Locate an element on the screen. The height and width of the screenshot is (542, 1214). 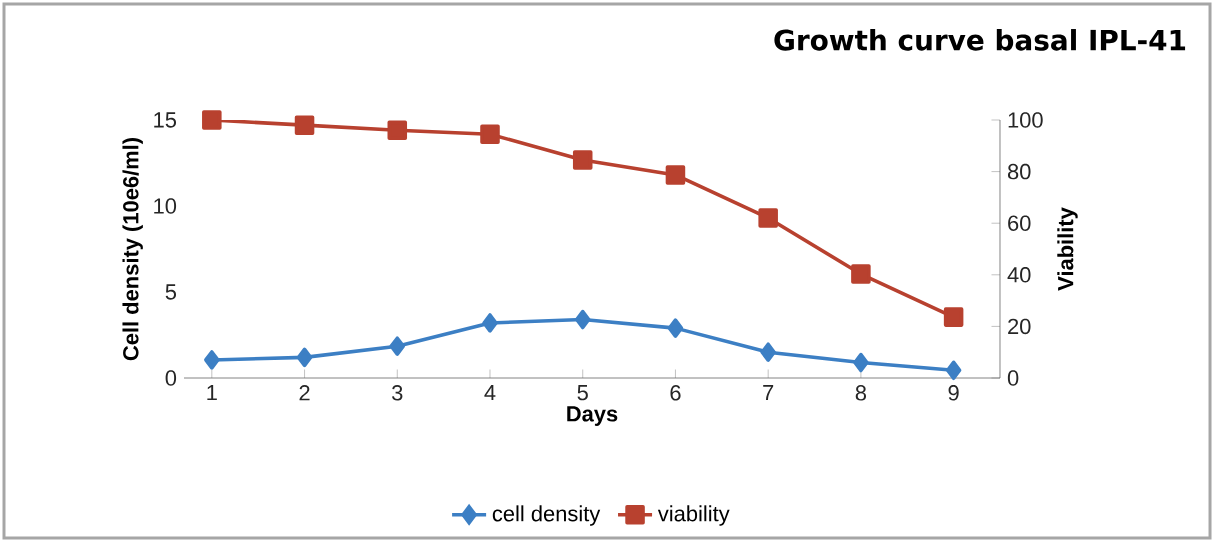
y-tick-label: 10 is located at coordinates (165, 206).